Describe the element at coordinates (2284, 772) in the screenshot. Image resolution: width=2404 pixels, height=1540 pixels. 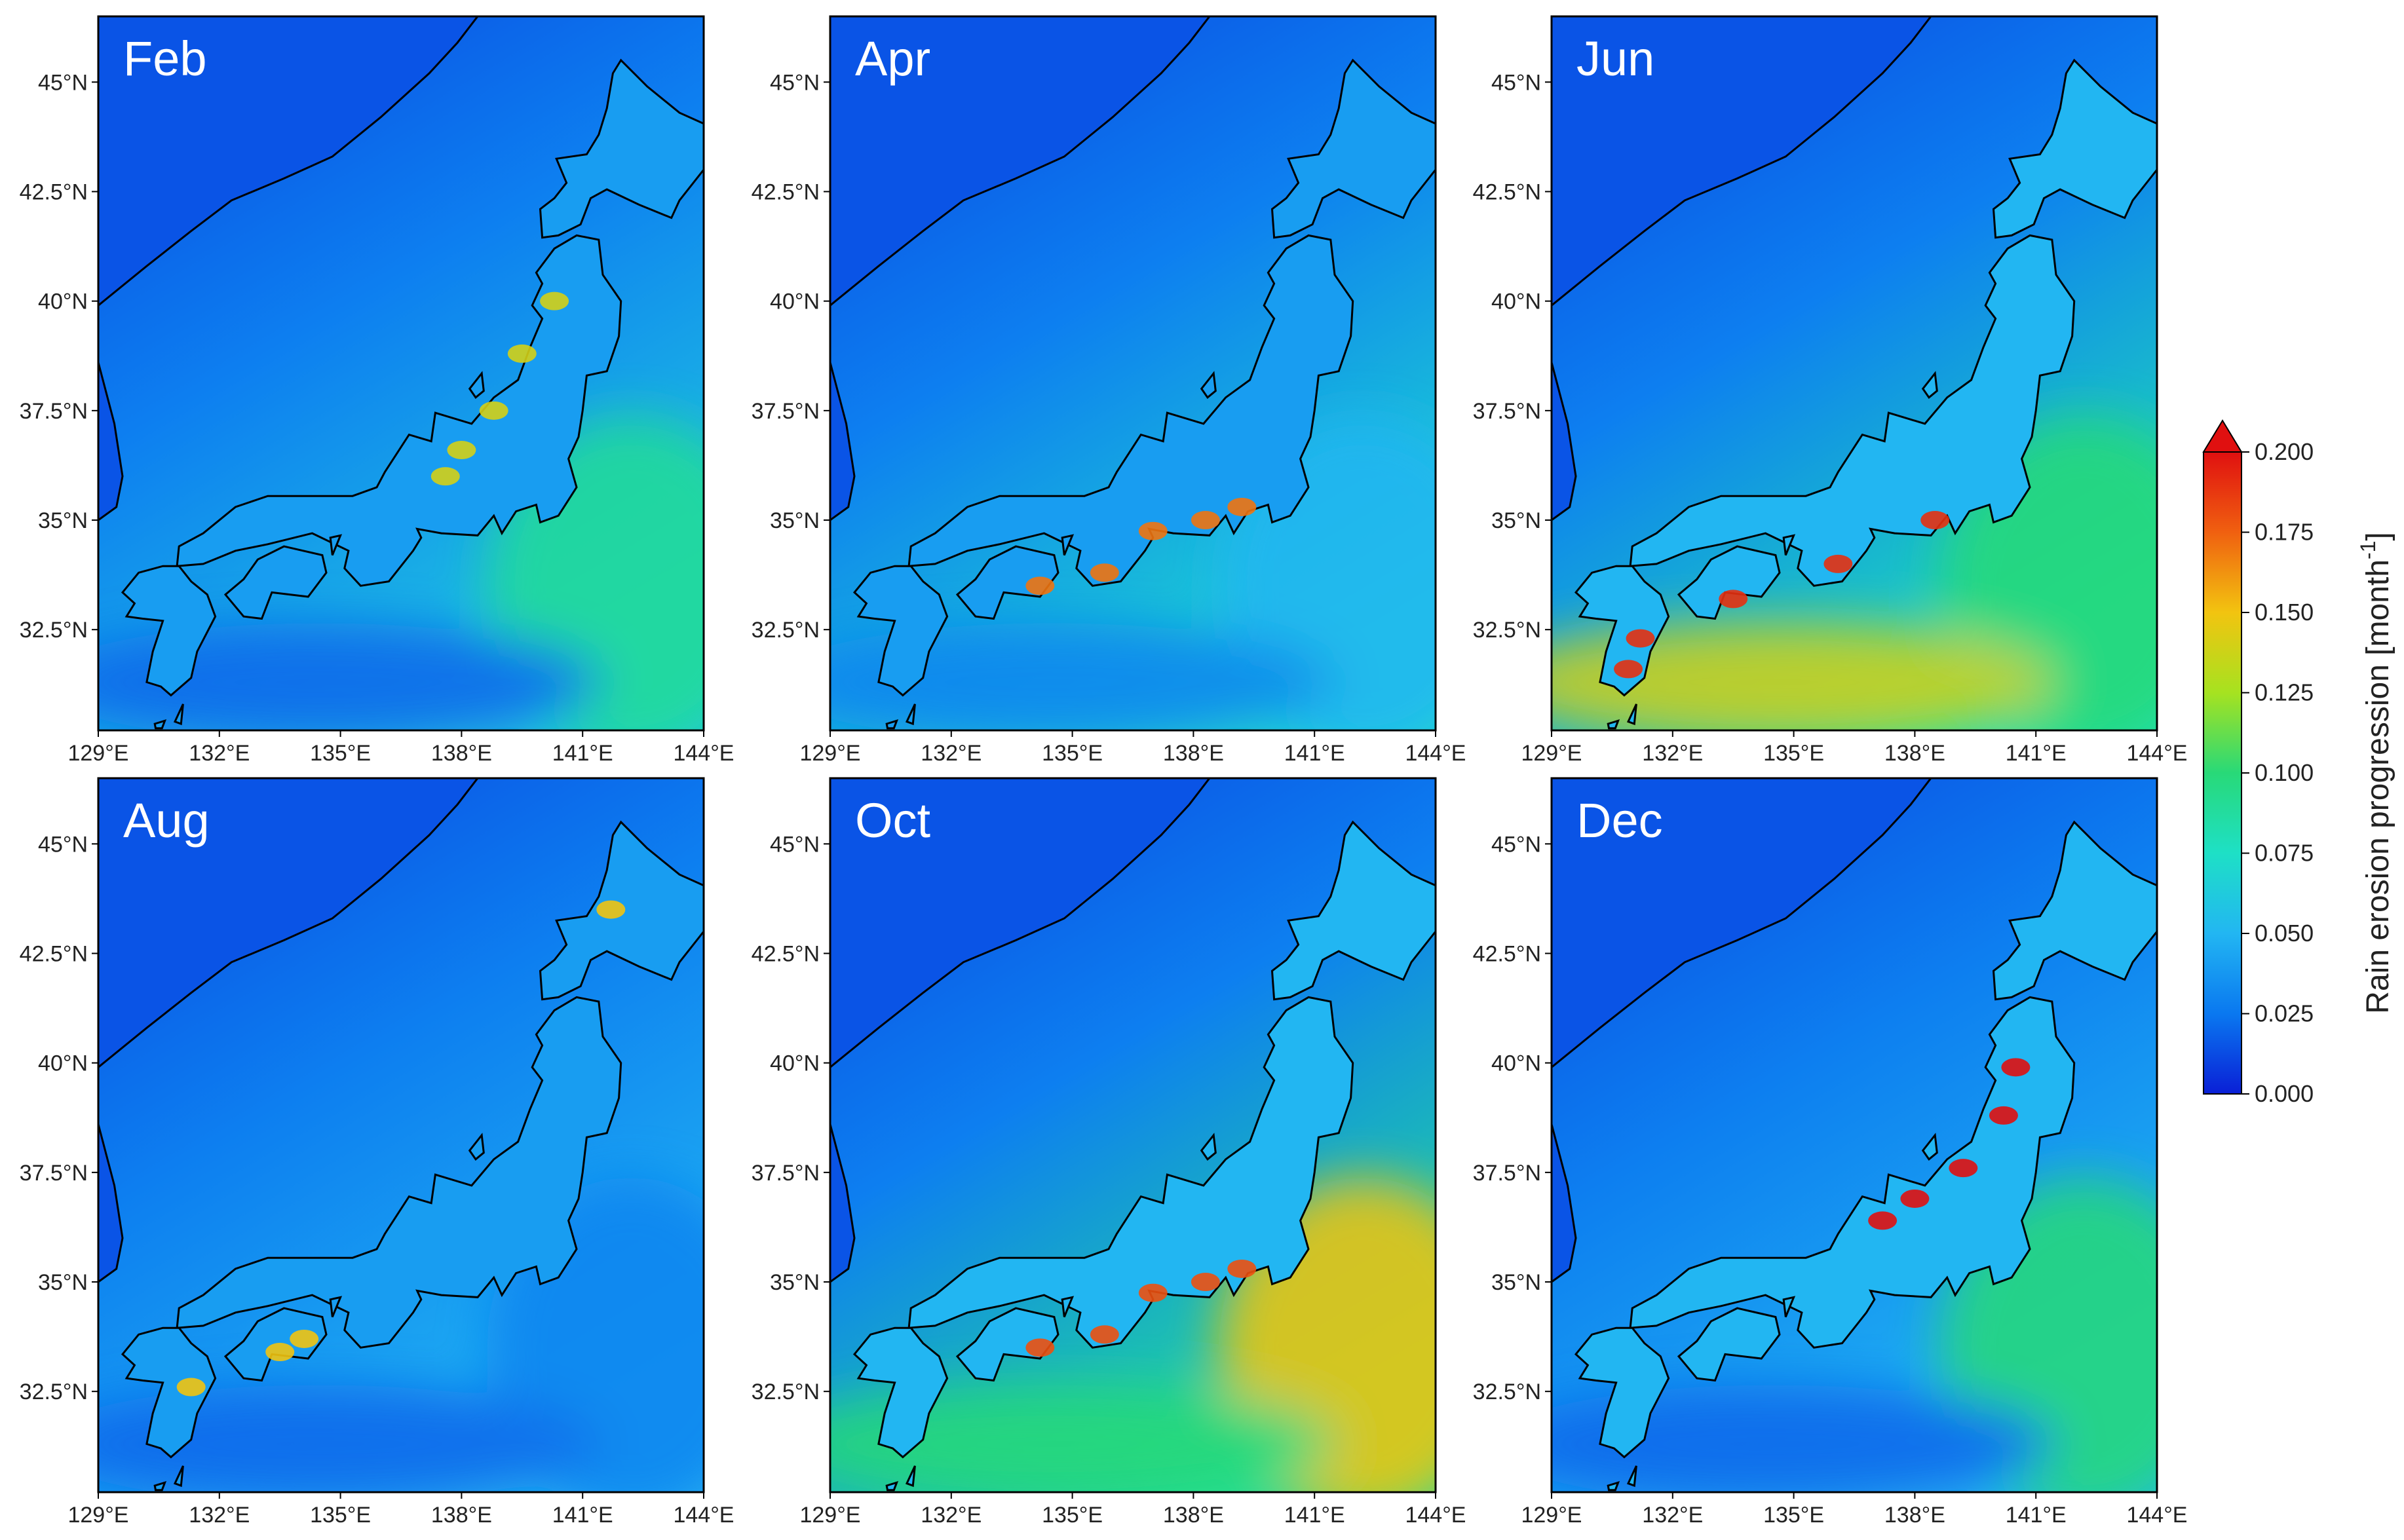
I see `colorbar-tick-label: 0.100` at that location.